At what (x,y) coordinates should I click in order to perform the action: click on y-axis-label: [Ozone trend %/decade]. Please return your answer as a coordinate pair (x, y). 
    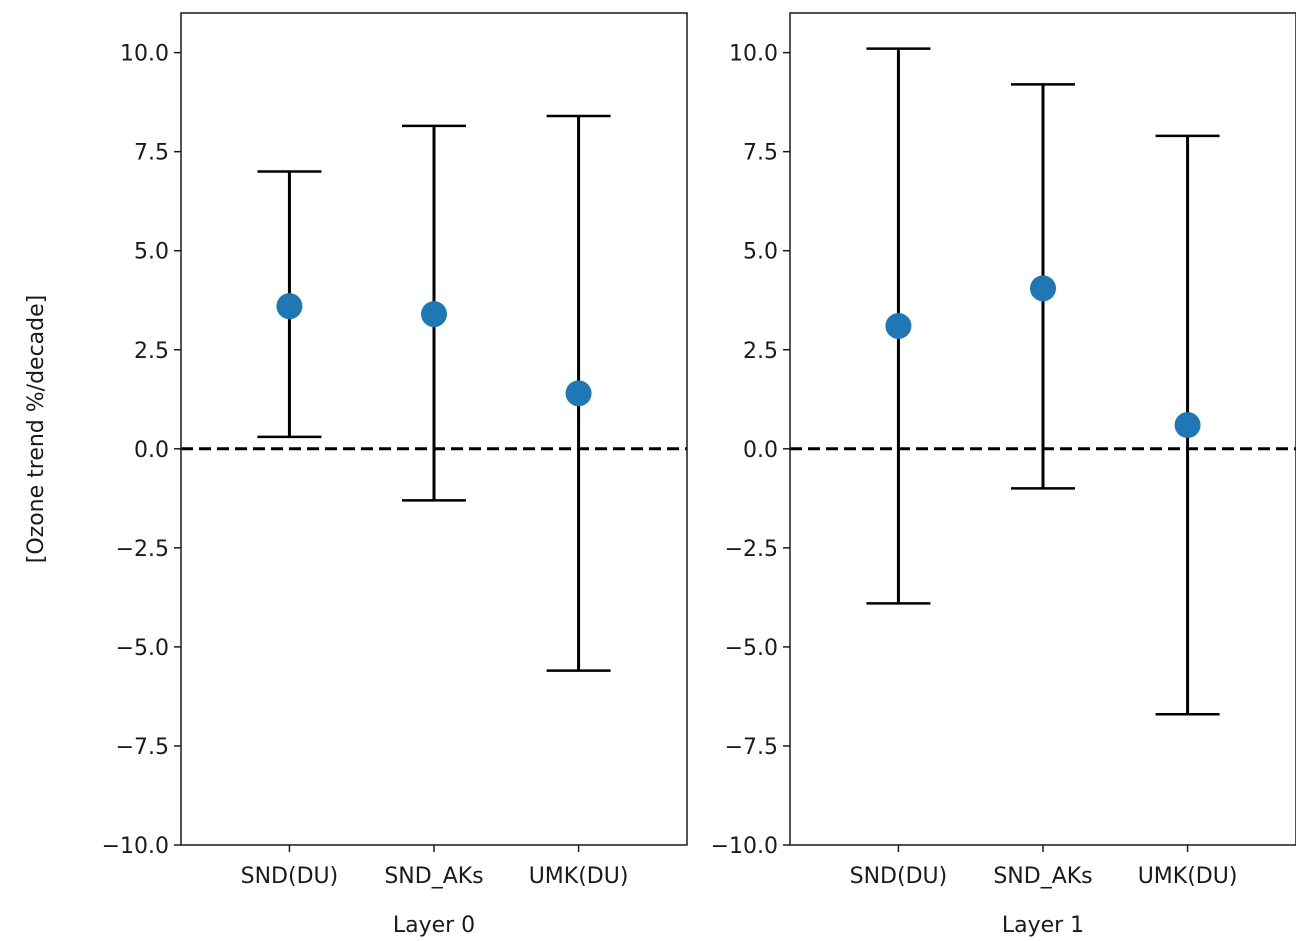
    Looking at the image, I should click on (36, 429).